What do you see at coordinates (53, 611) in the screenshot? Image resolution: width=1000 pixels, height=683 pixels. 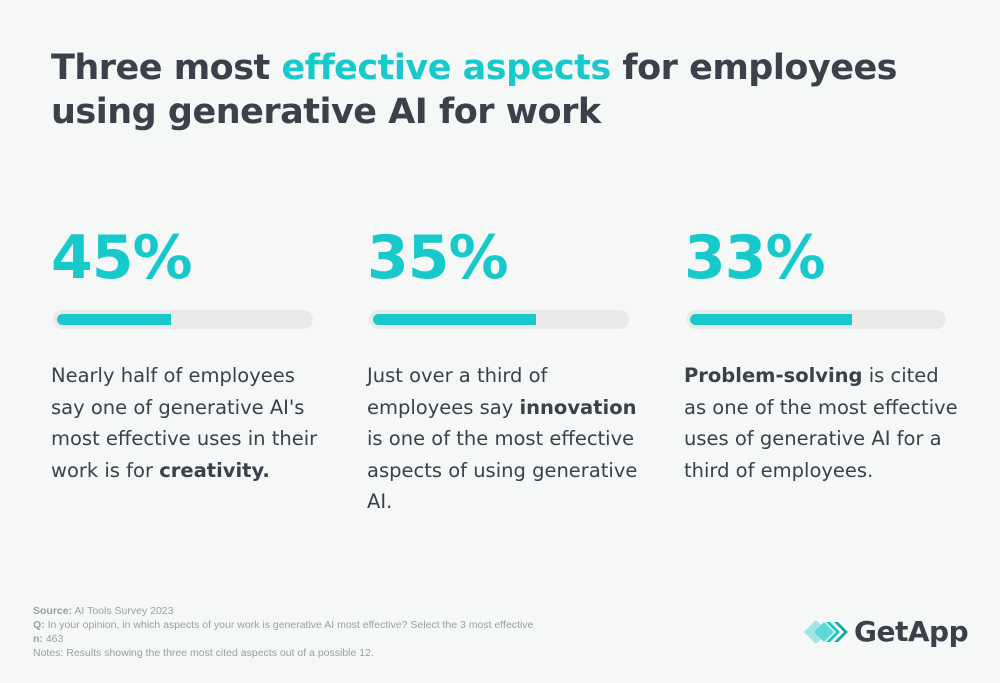 I see `label: Source:` at bounding box center [53, 611].